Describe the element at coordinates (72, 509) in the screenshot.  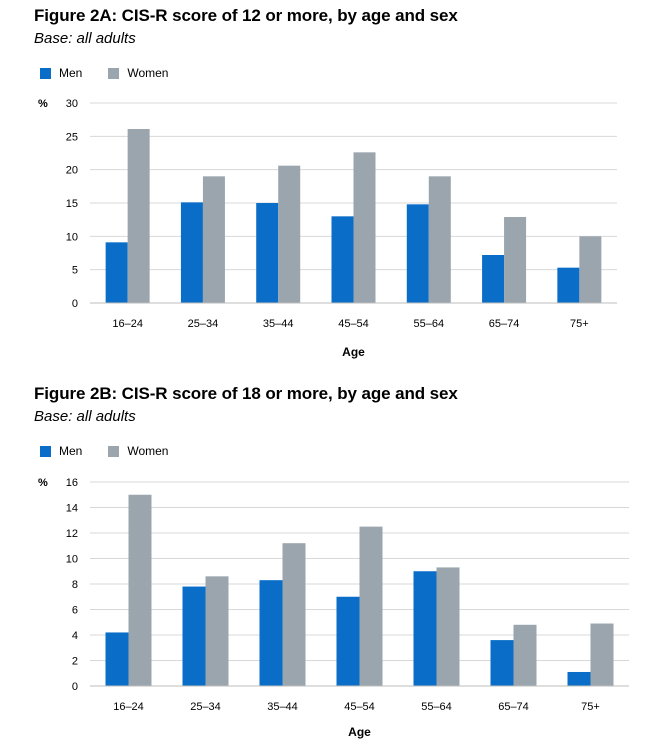
I see `y-tick-label: 14` at that location.